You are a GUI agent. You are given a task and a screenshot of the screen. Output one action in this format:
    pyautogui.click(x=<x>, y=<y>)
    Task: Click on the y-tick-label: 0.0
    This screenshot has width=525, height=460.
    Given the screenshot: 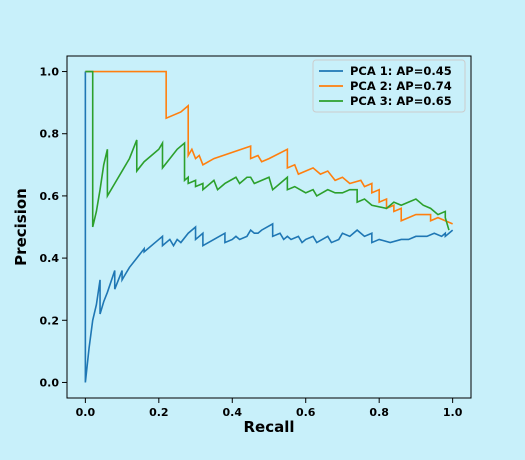 What is the action you would take?
    pyautogui.click(x=50, y=382)
    